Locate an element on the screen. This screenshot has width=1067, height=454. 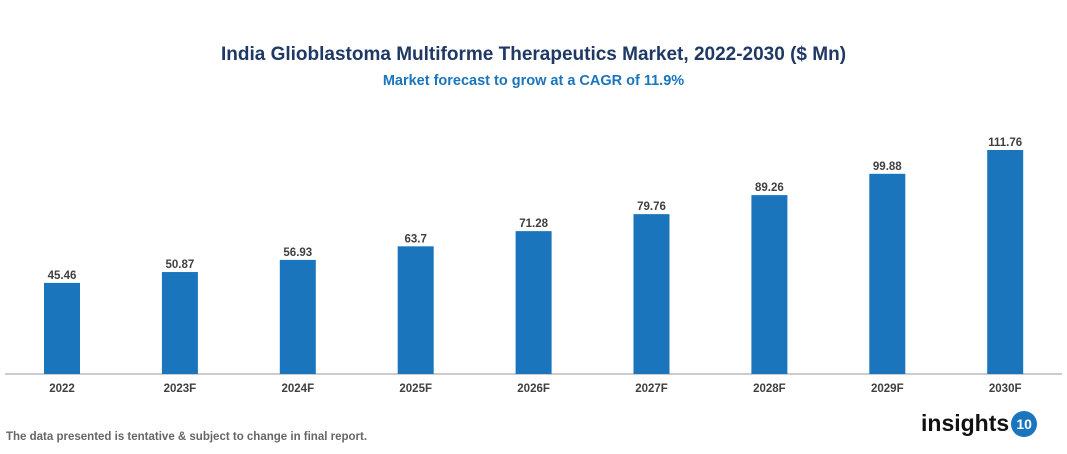
data-label: 50.87 is located at coordinates (180, 265).